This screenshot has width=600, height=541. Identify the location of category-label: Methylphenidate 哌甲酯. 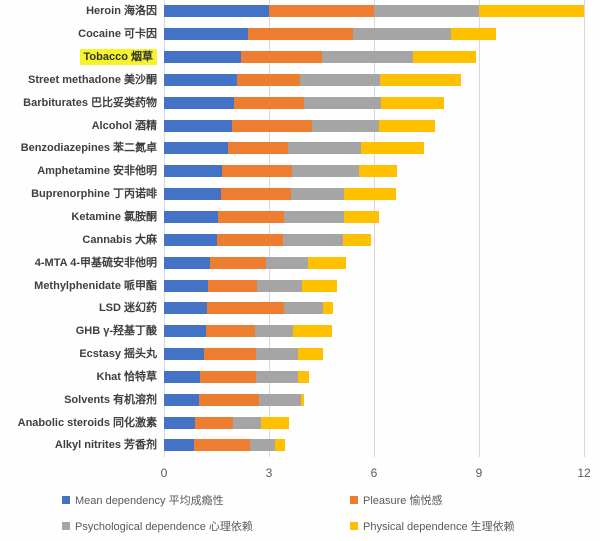
(82, 286).